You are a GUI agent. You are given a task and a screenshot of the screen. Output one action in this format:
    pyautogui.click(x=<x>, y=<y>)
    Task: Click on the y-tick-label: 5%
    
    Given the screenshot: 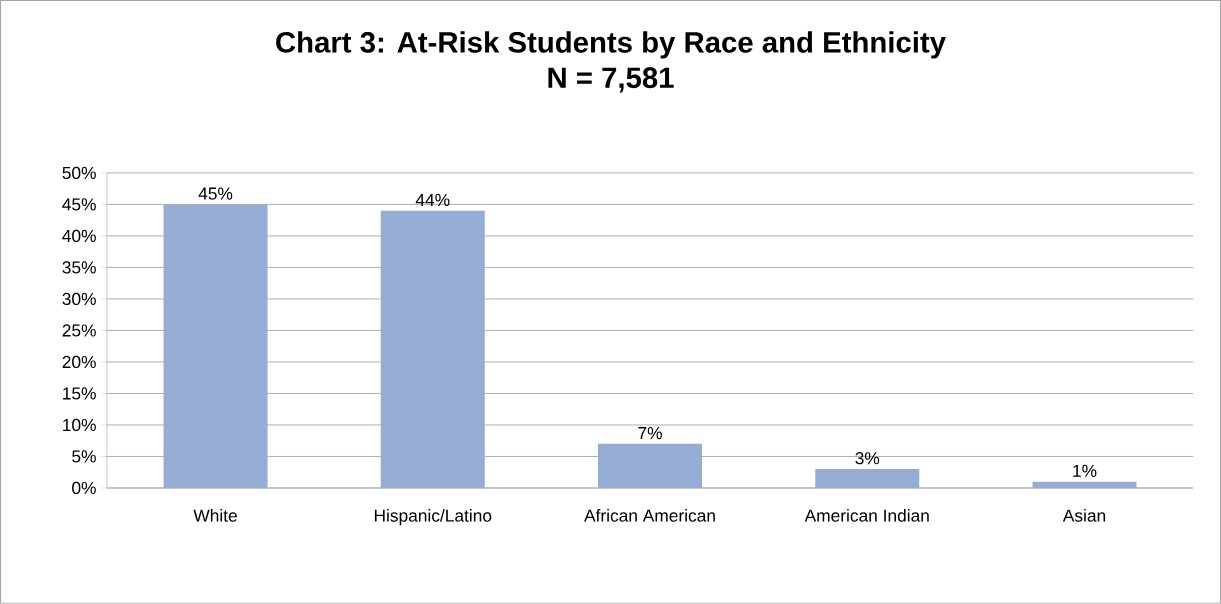 What is the action you would take?
    pyautogui.click(x=84, y=456)
    